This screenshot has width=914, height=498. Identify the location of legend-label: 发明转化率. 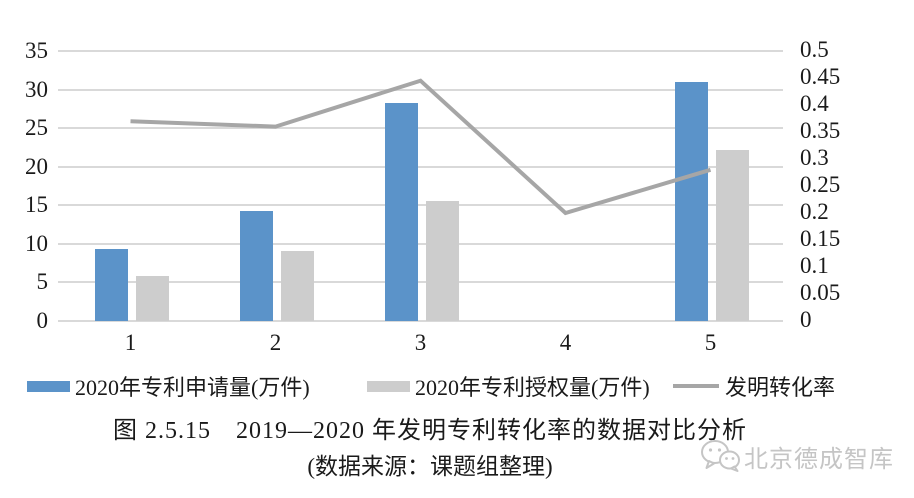
(780, 387).